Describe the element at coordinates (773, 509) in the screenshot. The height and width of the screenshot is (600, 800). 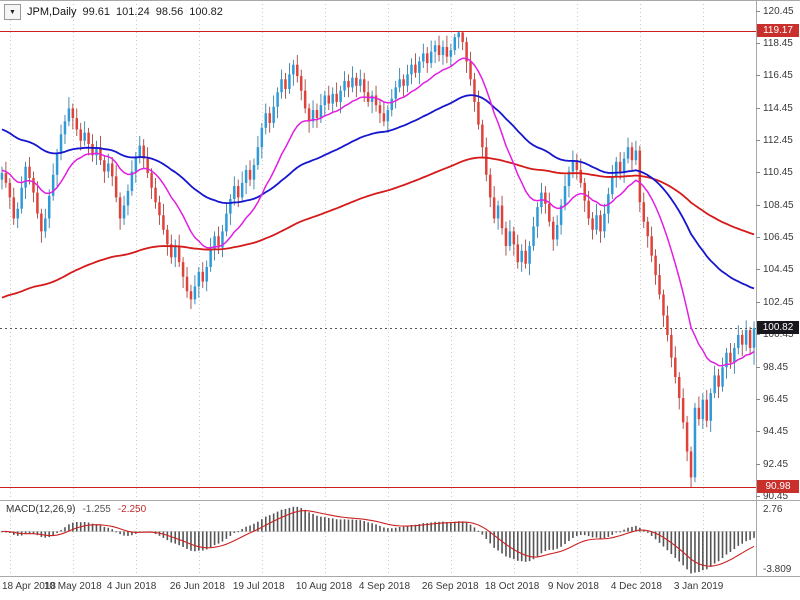
I see `macd-axis-max: 2.76` at that location.